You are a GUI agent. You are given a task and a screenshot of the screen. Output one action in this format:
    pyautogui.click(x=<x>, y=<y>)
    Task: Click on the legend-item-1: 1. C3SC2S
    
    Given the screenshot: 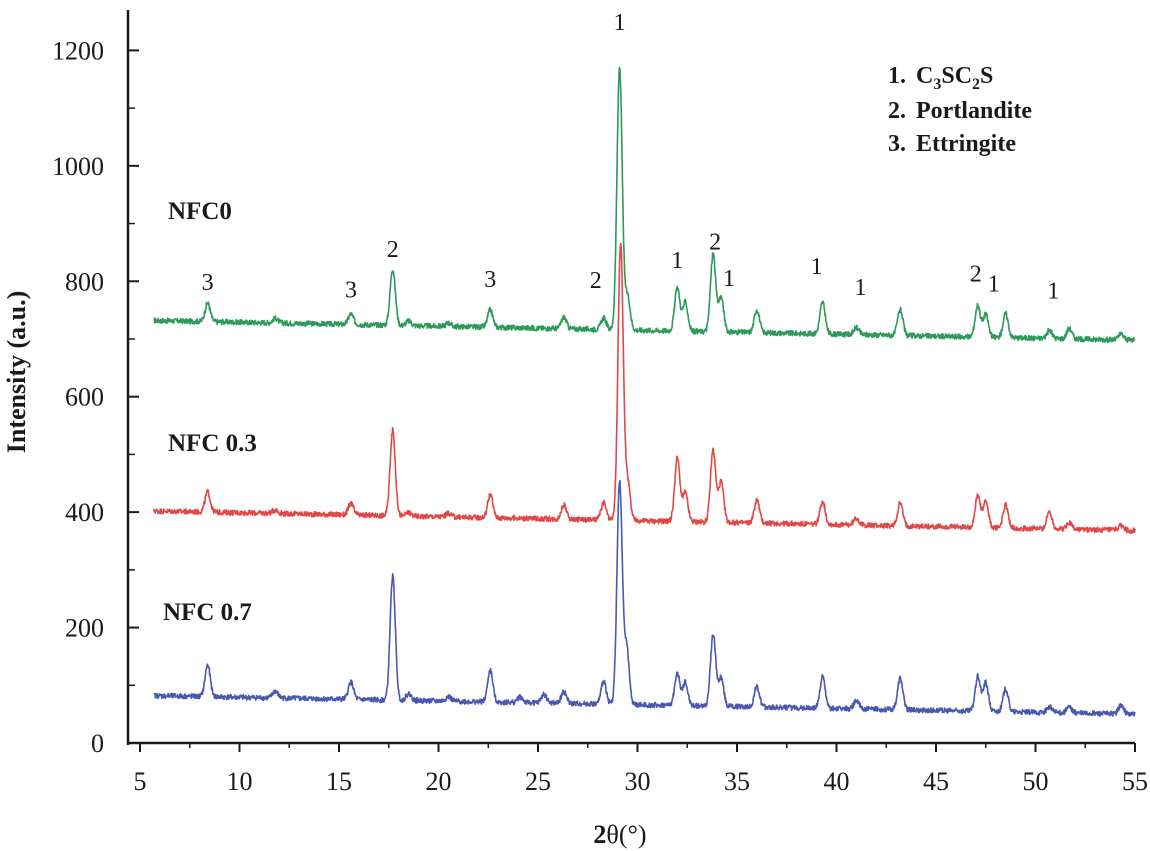 What is the action you would take?
    pyautogui.click(x=940, y=78)
    